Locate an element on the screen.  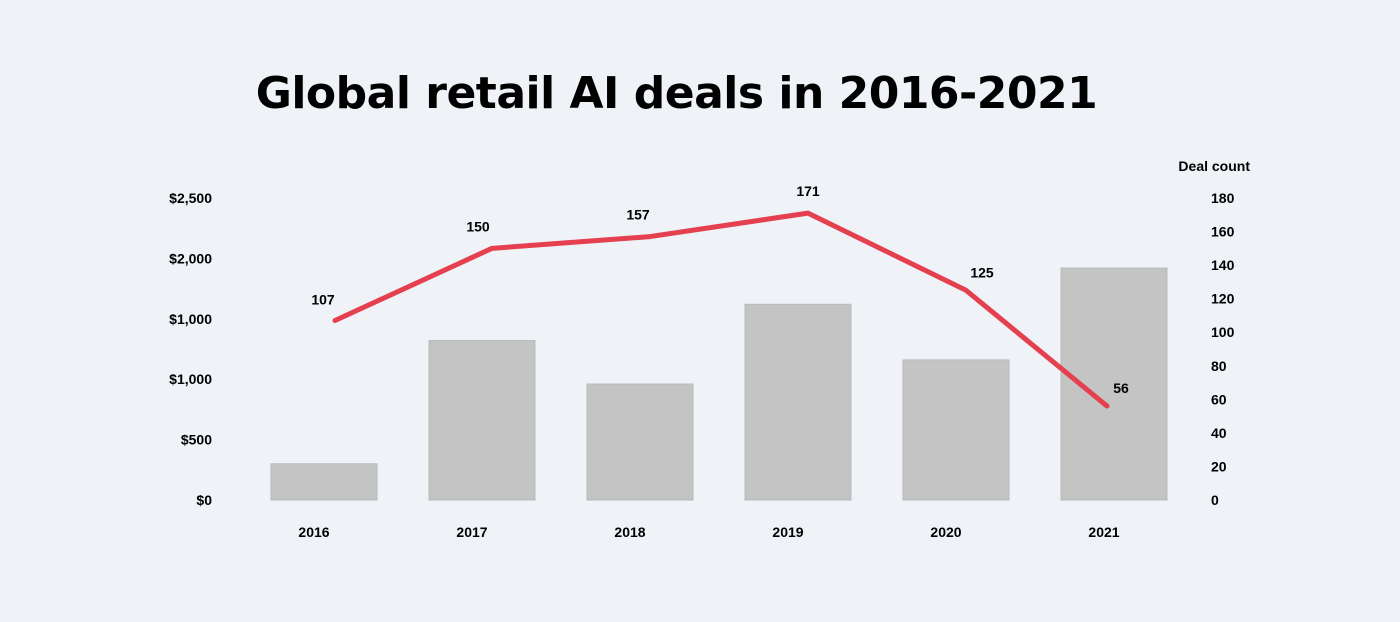
right-tick-label: 40 is located at coordinates (1219, 433).